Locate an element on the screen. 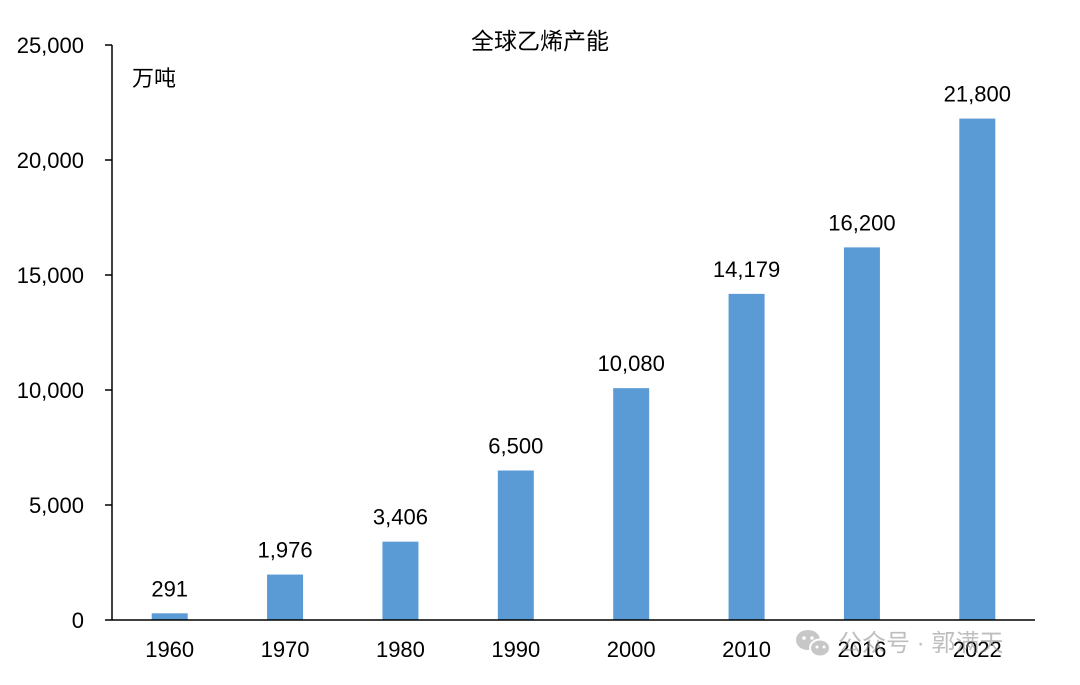 The image size is (1080, 685). y-tick-label: 20,000 is located at coordinates (50, 160).